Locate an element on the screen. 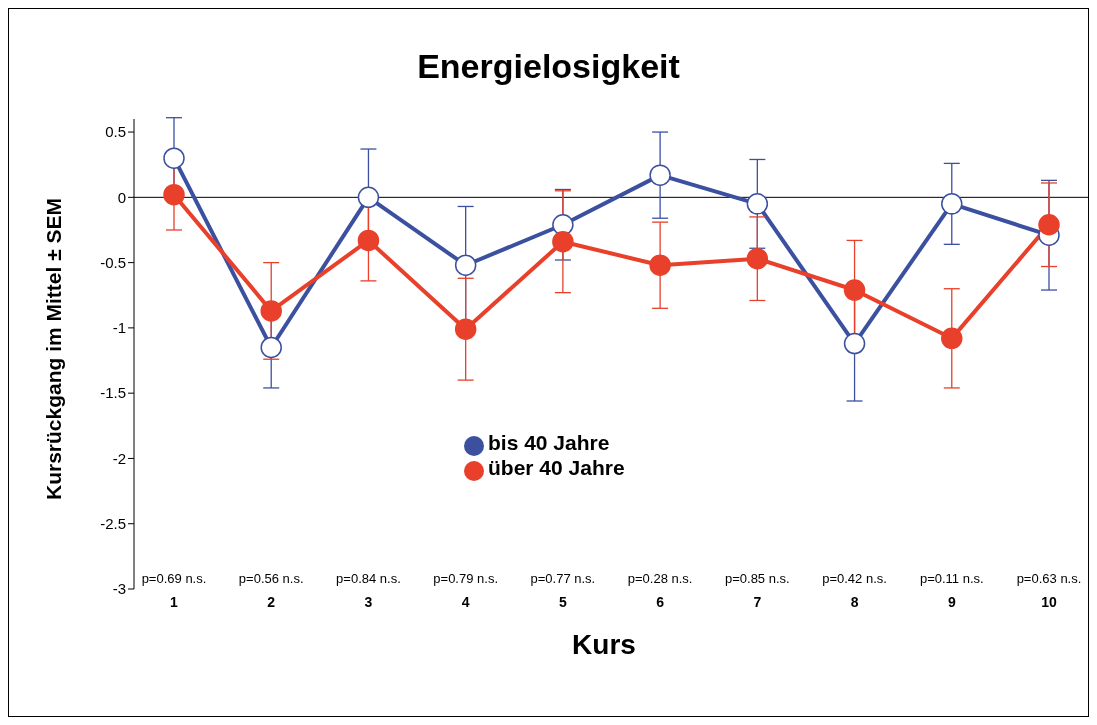 This screenshot has width=1097, height=725. y-axis-title: Kursrückgang im Mittel ± SEM is located at coordinates (54, 349).